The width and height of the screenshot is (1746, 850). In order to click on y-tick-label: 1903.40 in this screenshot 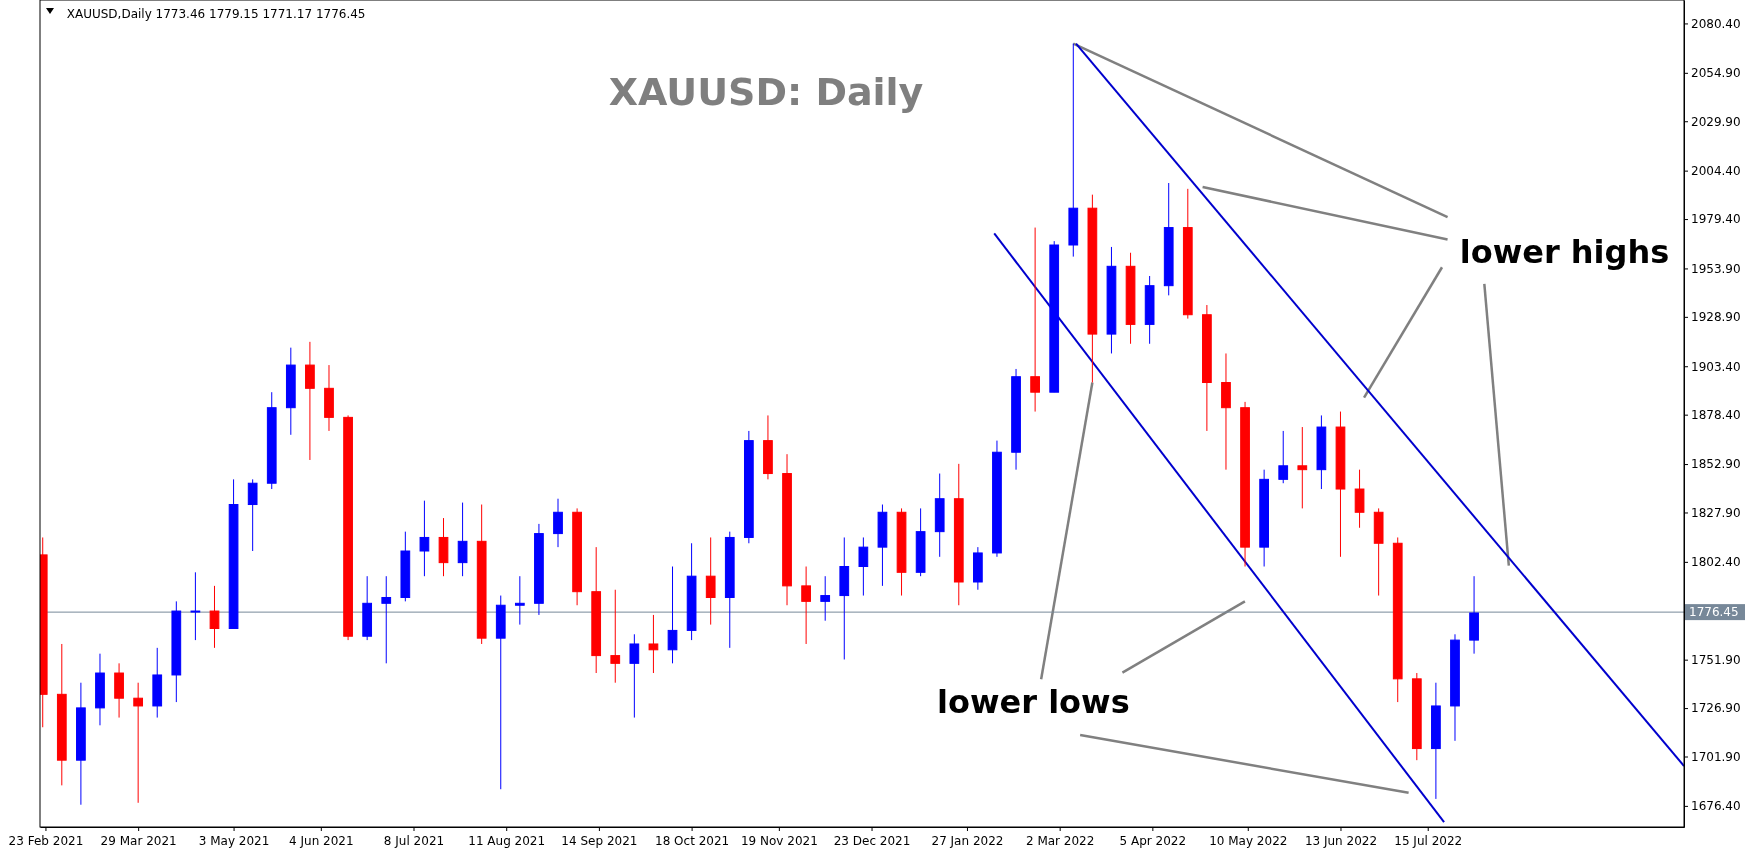, I will do `click(1716, 366)`.